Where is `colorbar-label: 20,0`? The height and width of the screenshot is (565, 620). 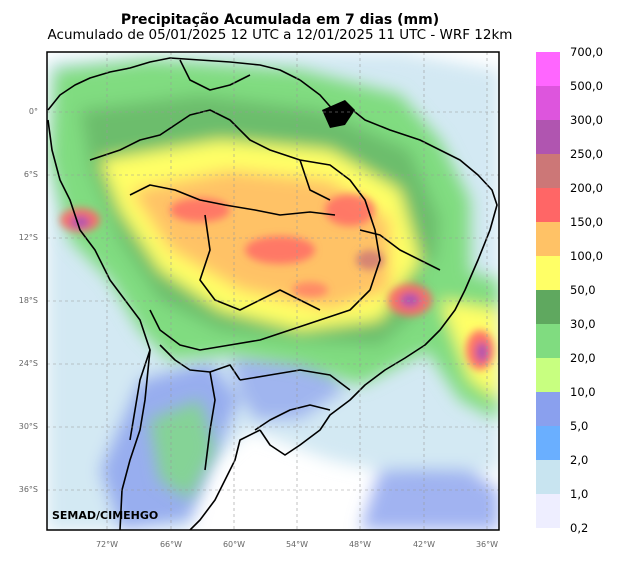
colorbar-label: 20,0 is located at coordinates (583, 358).